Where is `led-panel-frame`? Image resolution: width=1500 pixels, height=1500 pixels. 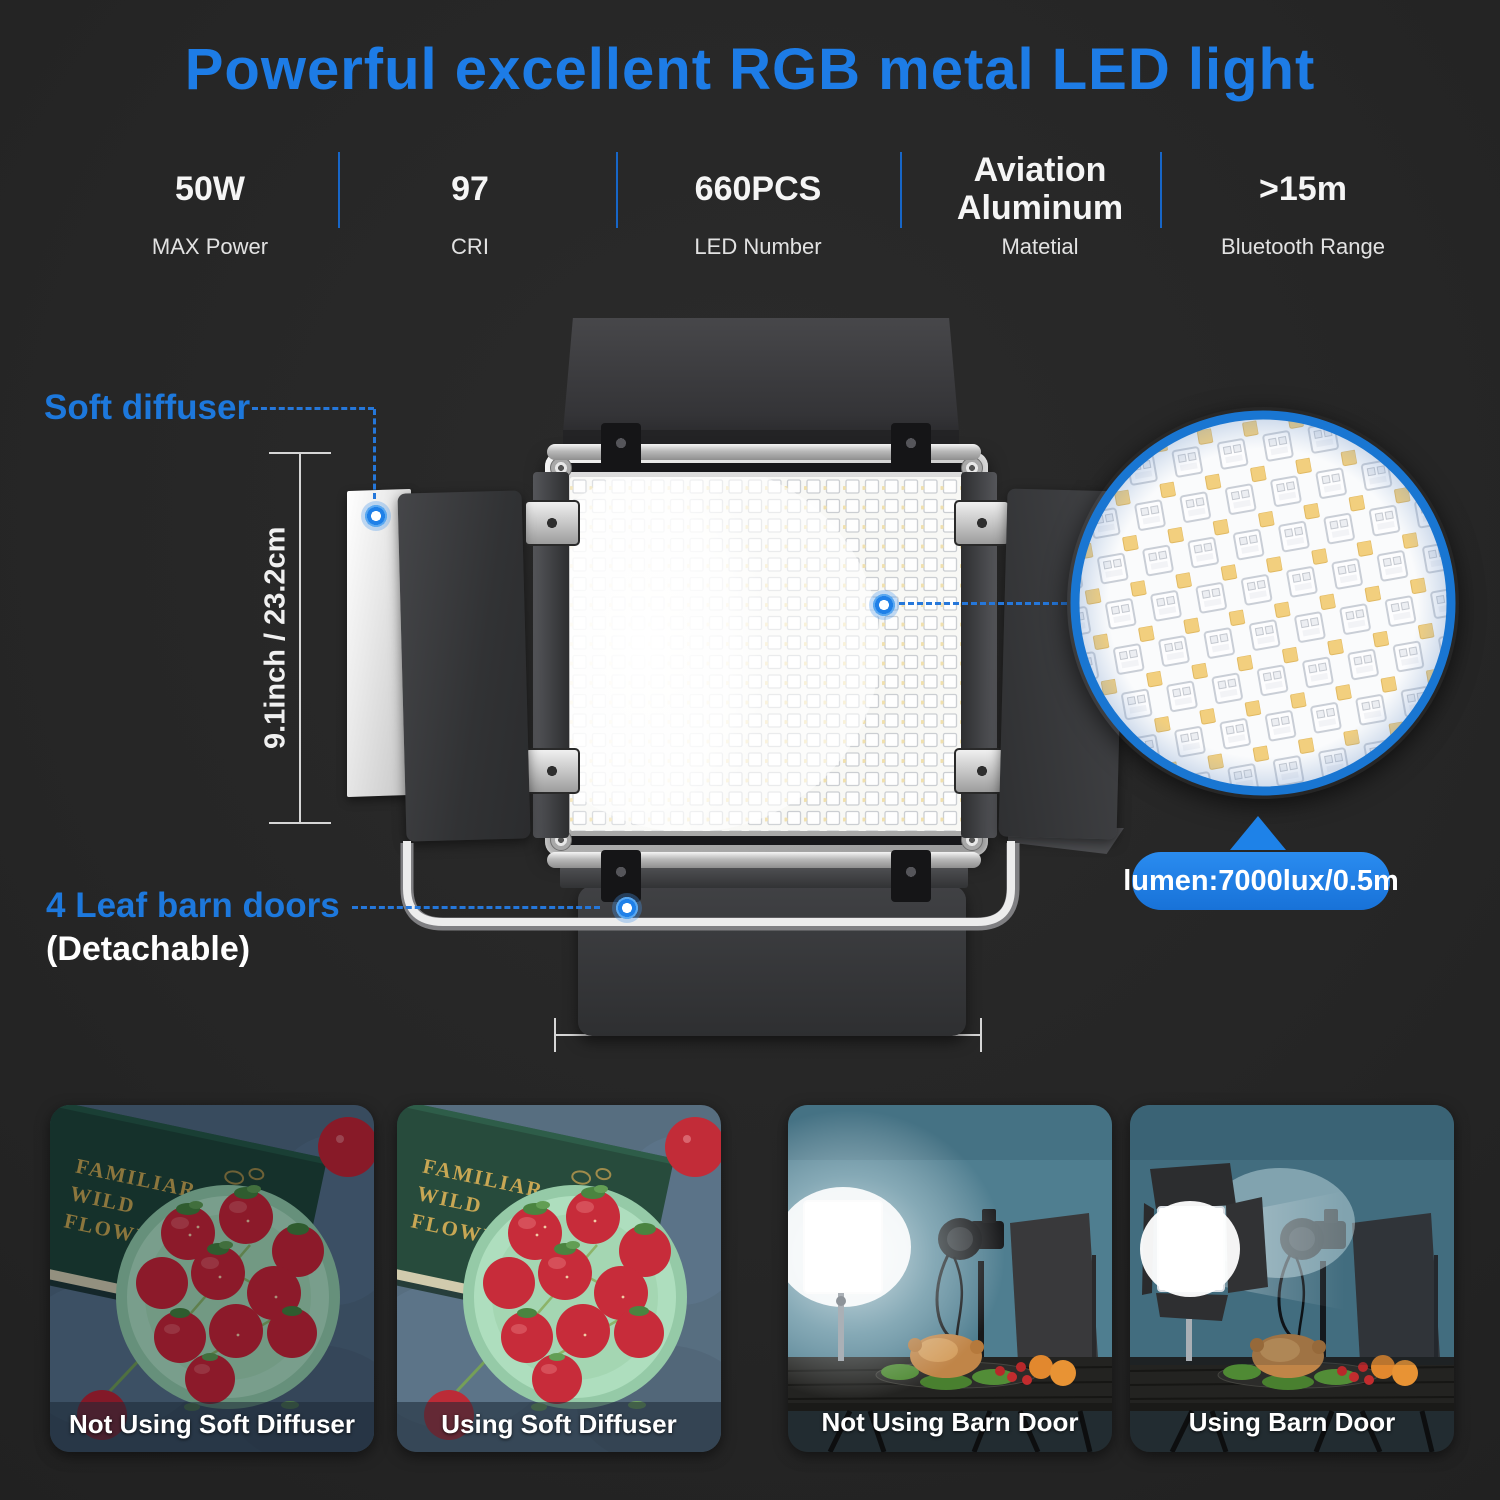 led-panel-frame is located at coordinates (766, 654).